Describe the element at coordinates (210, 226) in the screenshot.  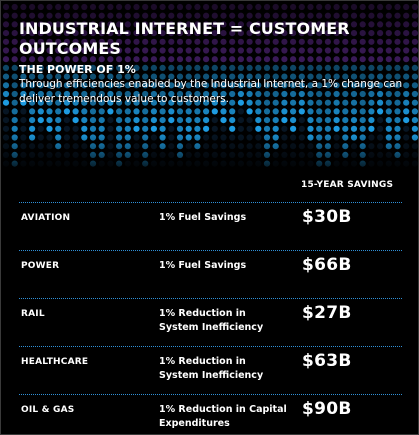
I see `table-row: AVIATION 1% Fuel Savings $30B` at that location.